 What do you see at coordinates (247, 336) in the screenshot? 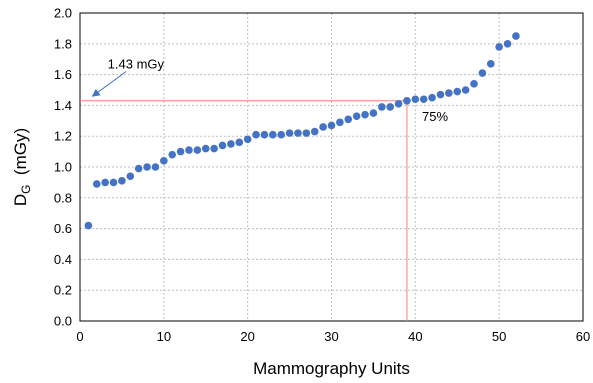
I see `x-tick-label: 20` at bounding box center [247, 336].